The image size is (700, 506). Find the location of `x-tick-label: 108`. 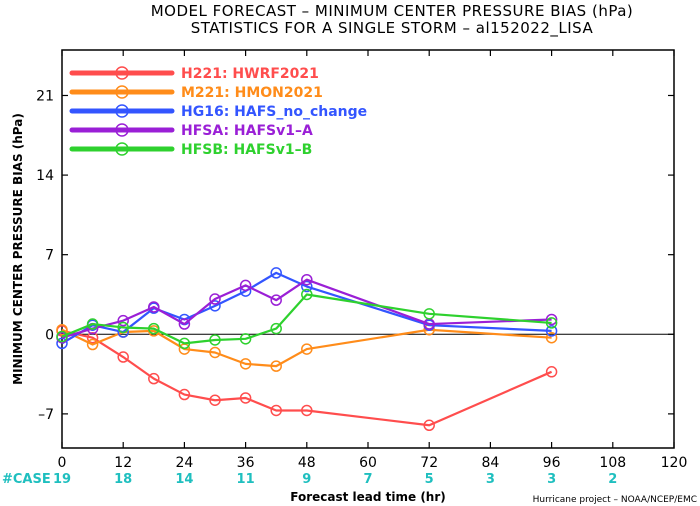

x-tick-label: 108 is located at coordinates (612, 463).